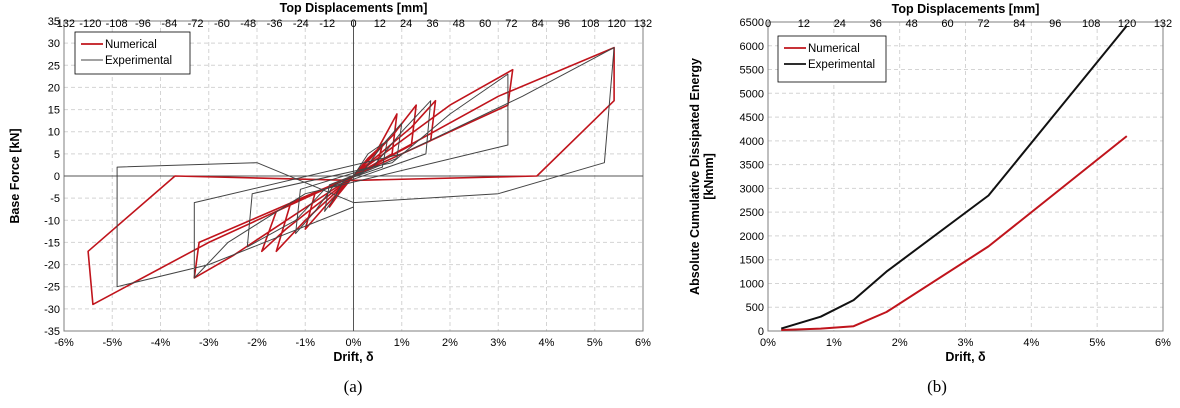  Describe the element at coordinates (983, 24) in the screenshot. I see `top-x-tick-label: 72` at that location.